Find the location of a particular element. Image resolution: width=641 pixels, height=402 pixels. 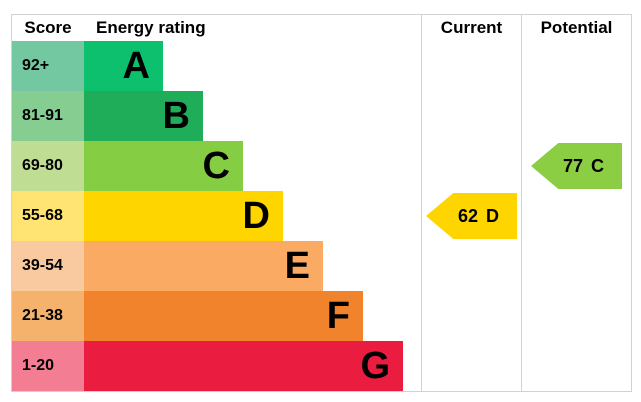

header-potential: Potential is located at coordinates (576, 28).